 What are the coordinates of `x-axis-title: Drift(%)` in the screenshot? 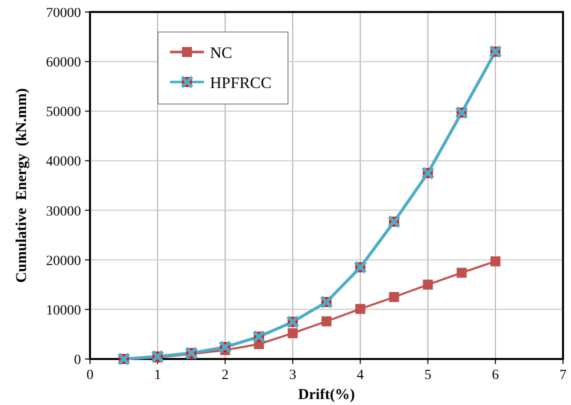 It's located at (326, 395).